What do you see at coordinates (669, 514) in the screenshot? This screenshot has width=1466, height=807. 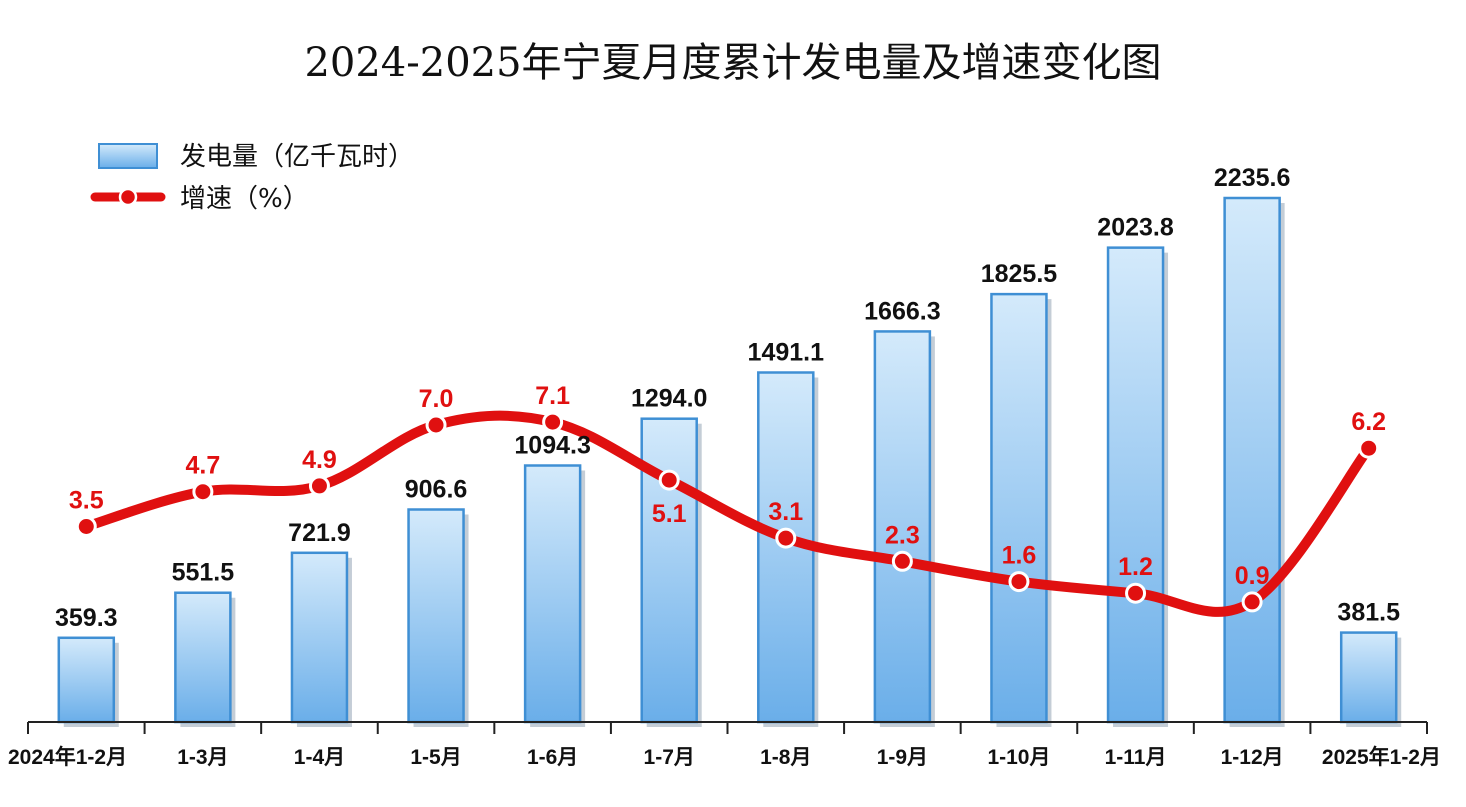 I see `growth-value-label: 5.1` at bounding box center [669, 514].